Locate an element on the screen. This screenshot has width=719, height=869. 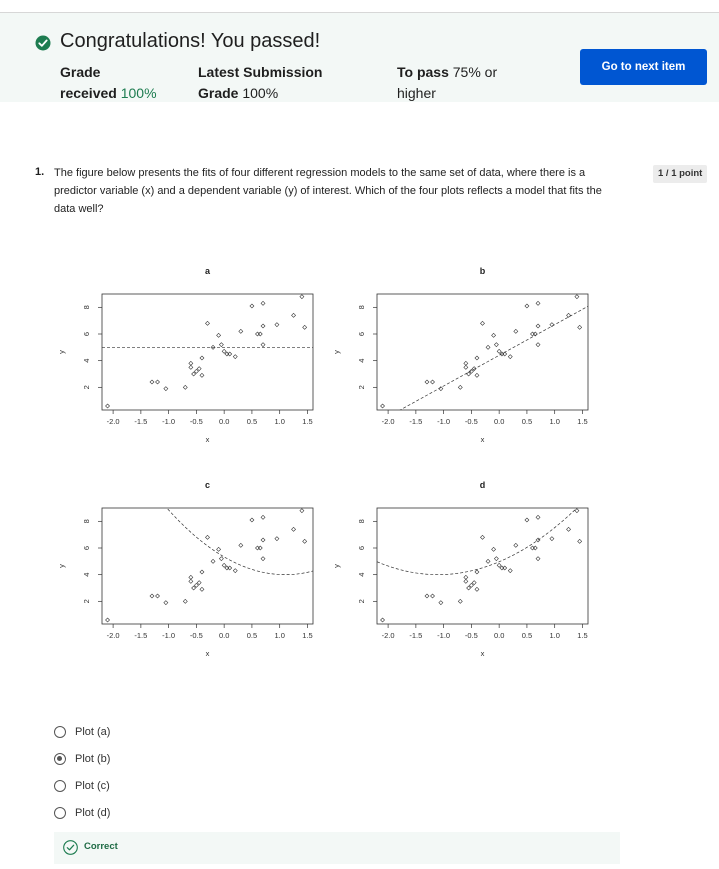
latest-value: 100% is located at coordinates (260, 93).